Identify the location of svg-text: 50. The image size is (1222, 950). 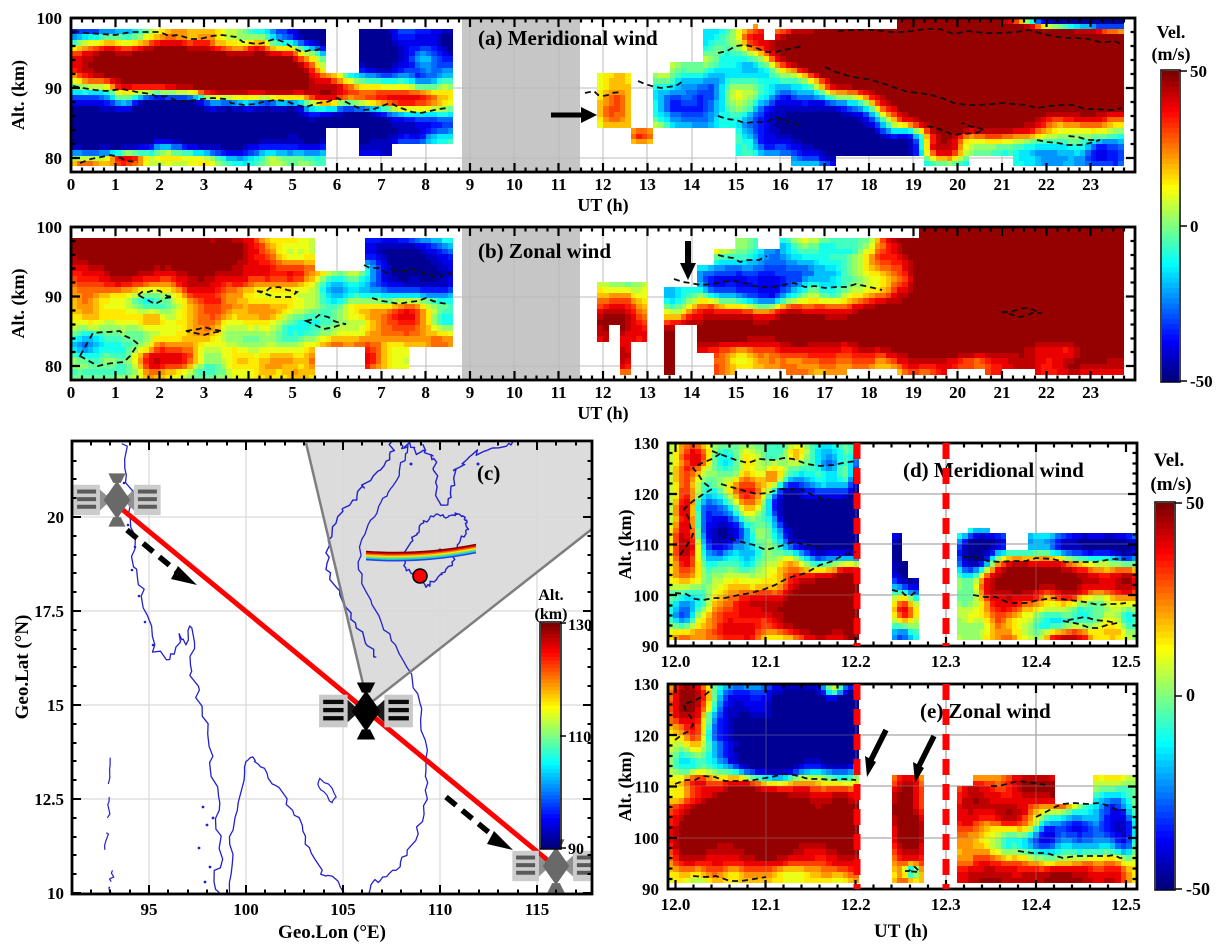
(1195, 503).